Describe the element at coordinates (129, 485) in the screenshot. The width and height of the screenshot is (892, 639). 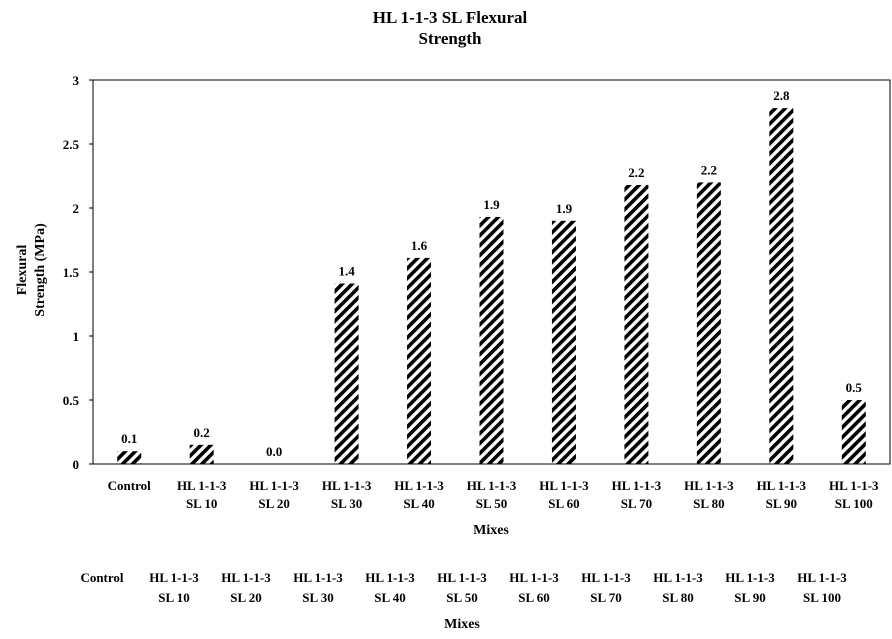
I see `x-tick-label: Control` at that location.